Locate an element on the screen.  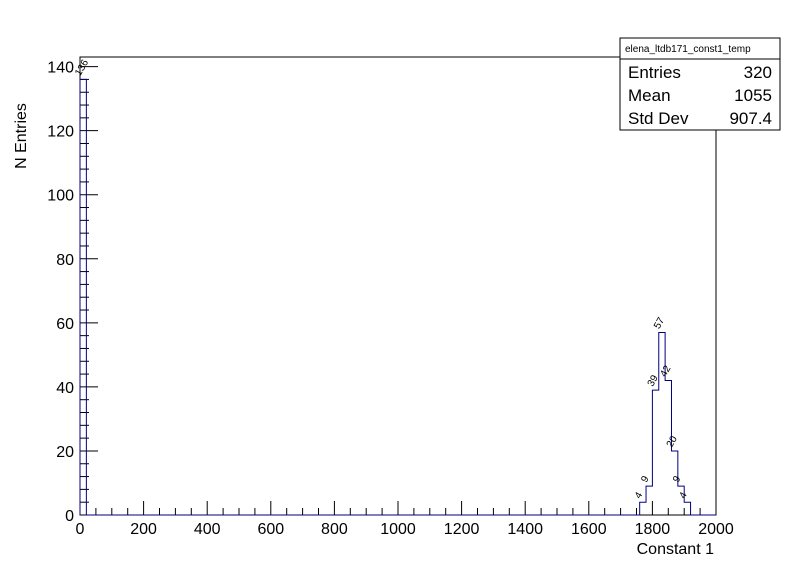
stats-value-mean: 1055 is located at coordinates (753, 95).